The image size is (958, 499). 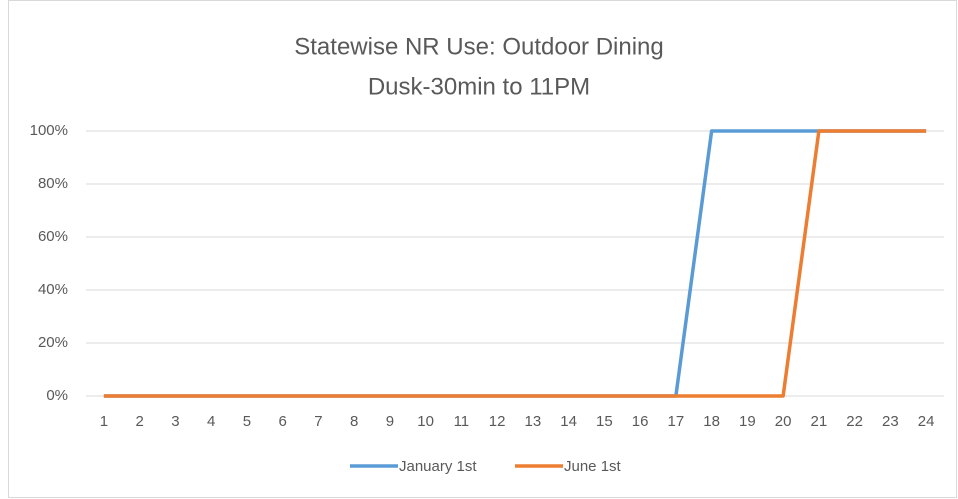 I want to click on x-tick-label: 18, so click(x=711, y=421).